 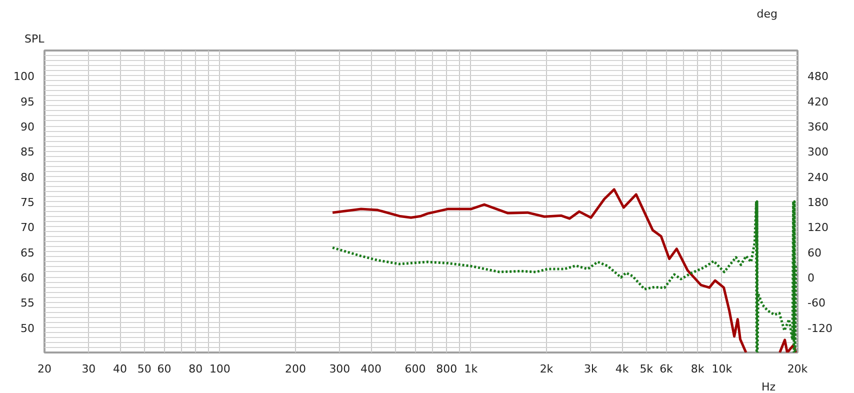 What do you see at coordinates (27, 227) in the screenshot?
I see `y-tick-label: 70` at bounding box center [27, 227].